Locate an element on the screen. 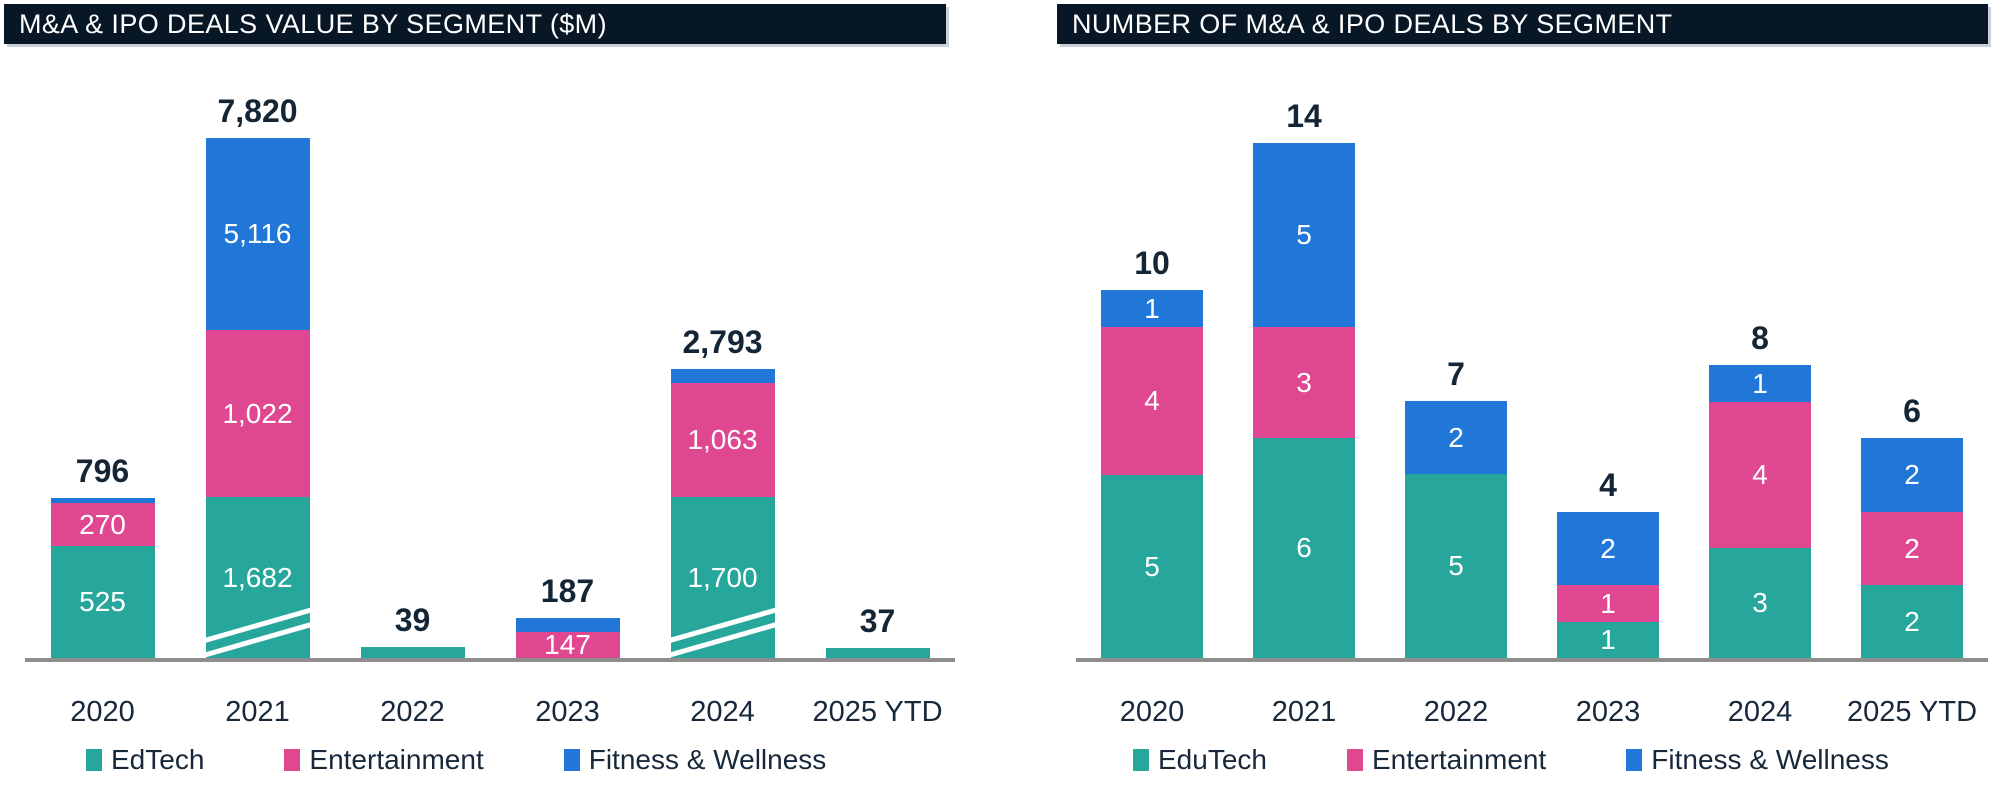  legend-label-edutech: EduTech is located at coordinates (1212, 759).